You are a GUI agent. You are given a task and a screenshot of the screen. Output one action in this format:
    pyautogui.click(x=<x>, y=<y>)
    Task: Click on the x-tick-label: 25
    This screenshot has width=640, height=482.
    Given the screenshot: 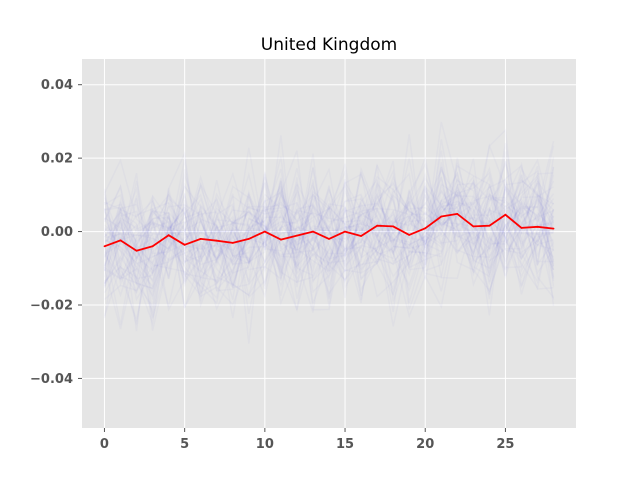 What is the action you would take?
    pyautogui.click(x=505, y=444)
    